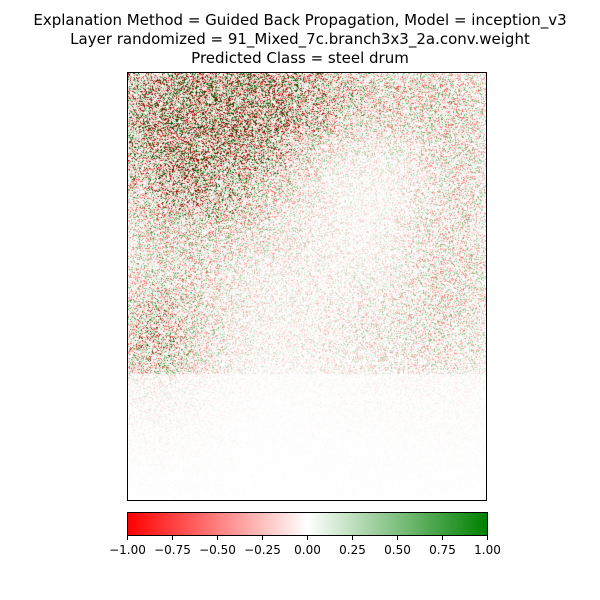 This screenshot has height=600, width=600. Describe the element at coordinates (352, 550) in the screenshot. I see `colorbar-tick-label: 0.25` at that location.